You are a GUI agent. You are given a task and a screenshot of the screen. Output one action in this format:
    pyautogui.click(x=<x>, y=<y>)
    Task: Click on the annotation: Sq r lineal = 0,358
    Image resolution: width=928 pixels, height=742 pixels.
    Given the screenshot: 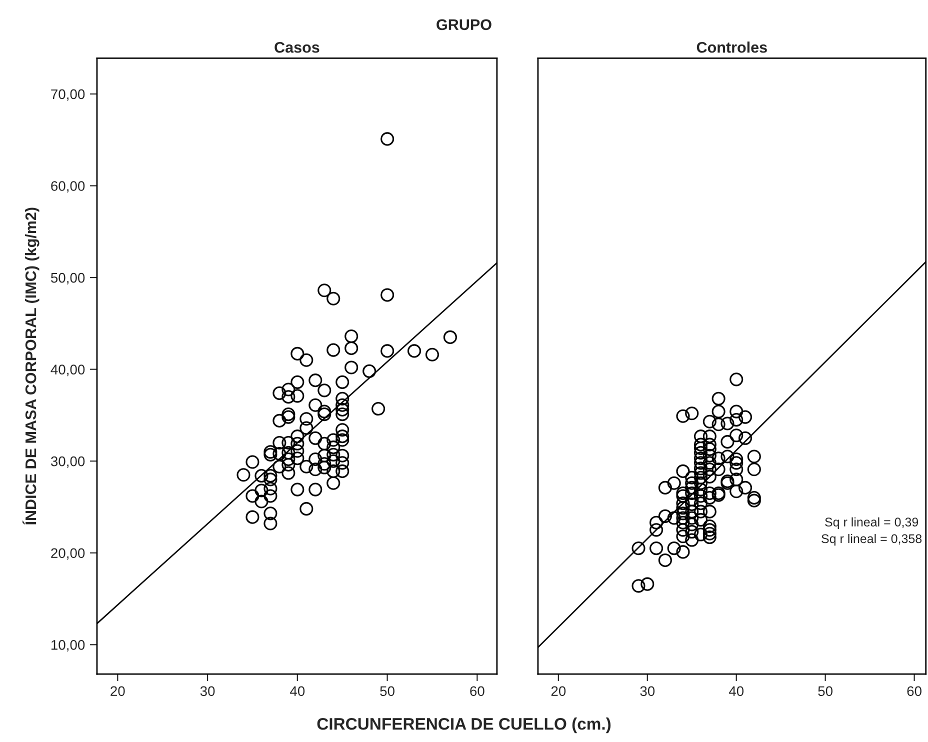 What is the action you would take?
    pyautogui.click(x=872, y=540)
    